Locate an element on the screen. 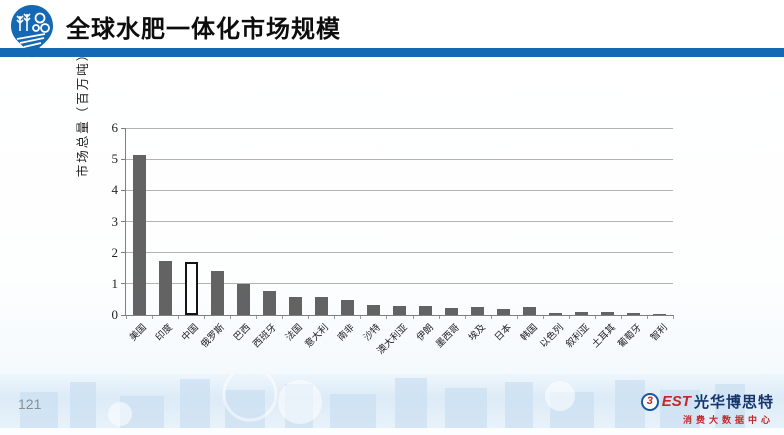 The height and width of the screenshot is (435, 784). page-number: 121 is located at coordinates (30, 404).